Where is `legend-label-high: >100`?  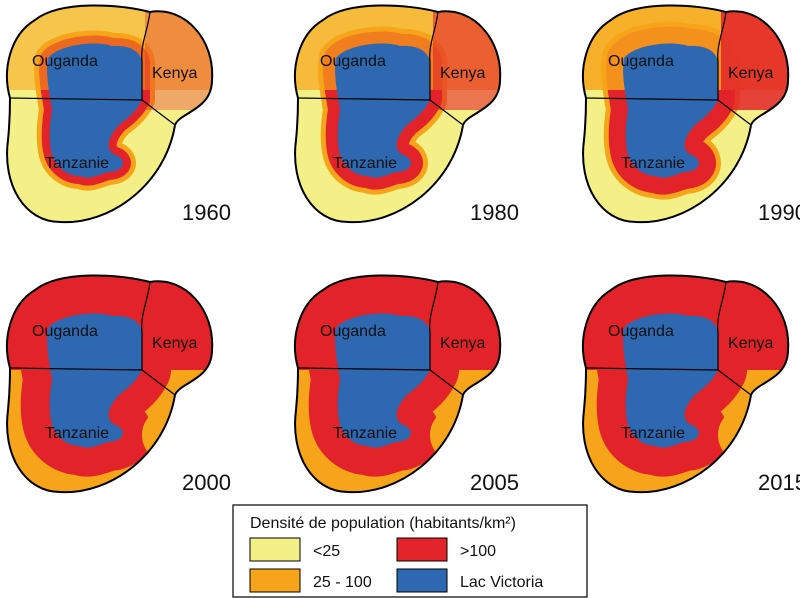 legend-label-high: >100 is located at coordinates (478, 551).